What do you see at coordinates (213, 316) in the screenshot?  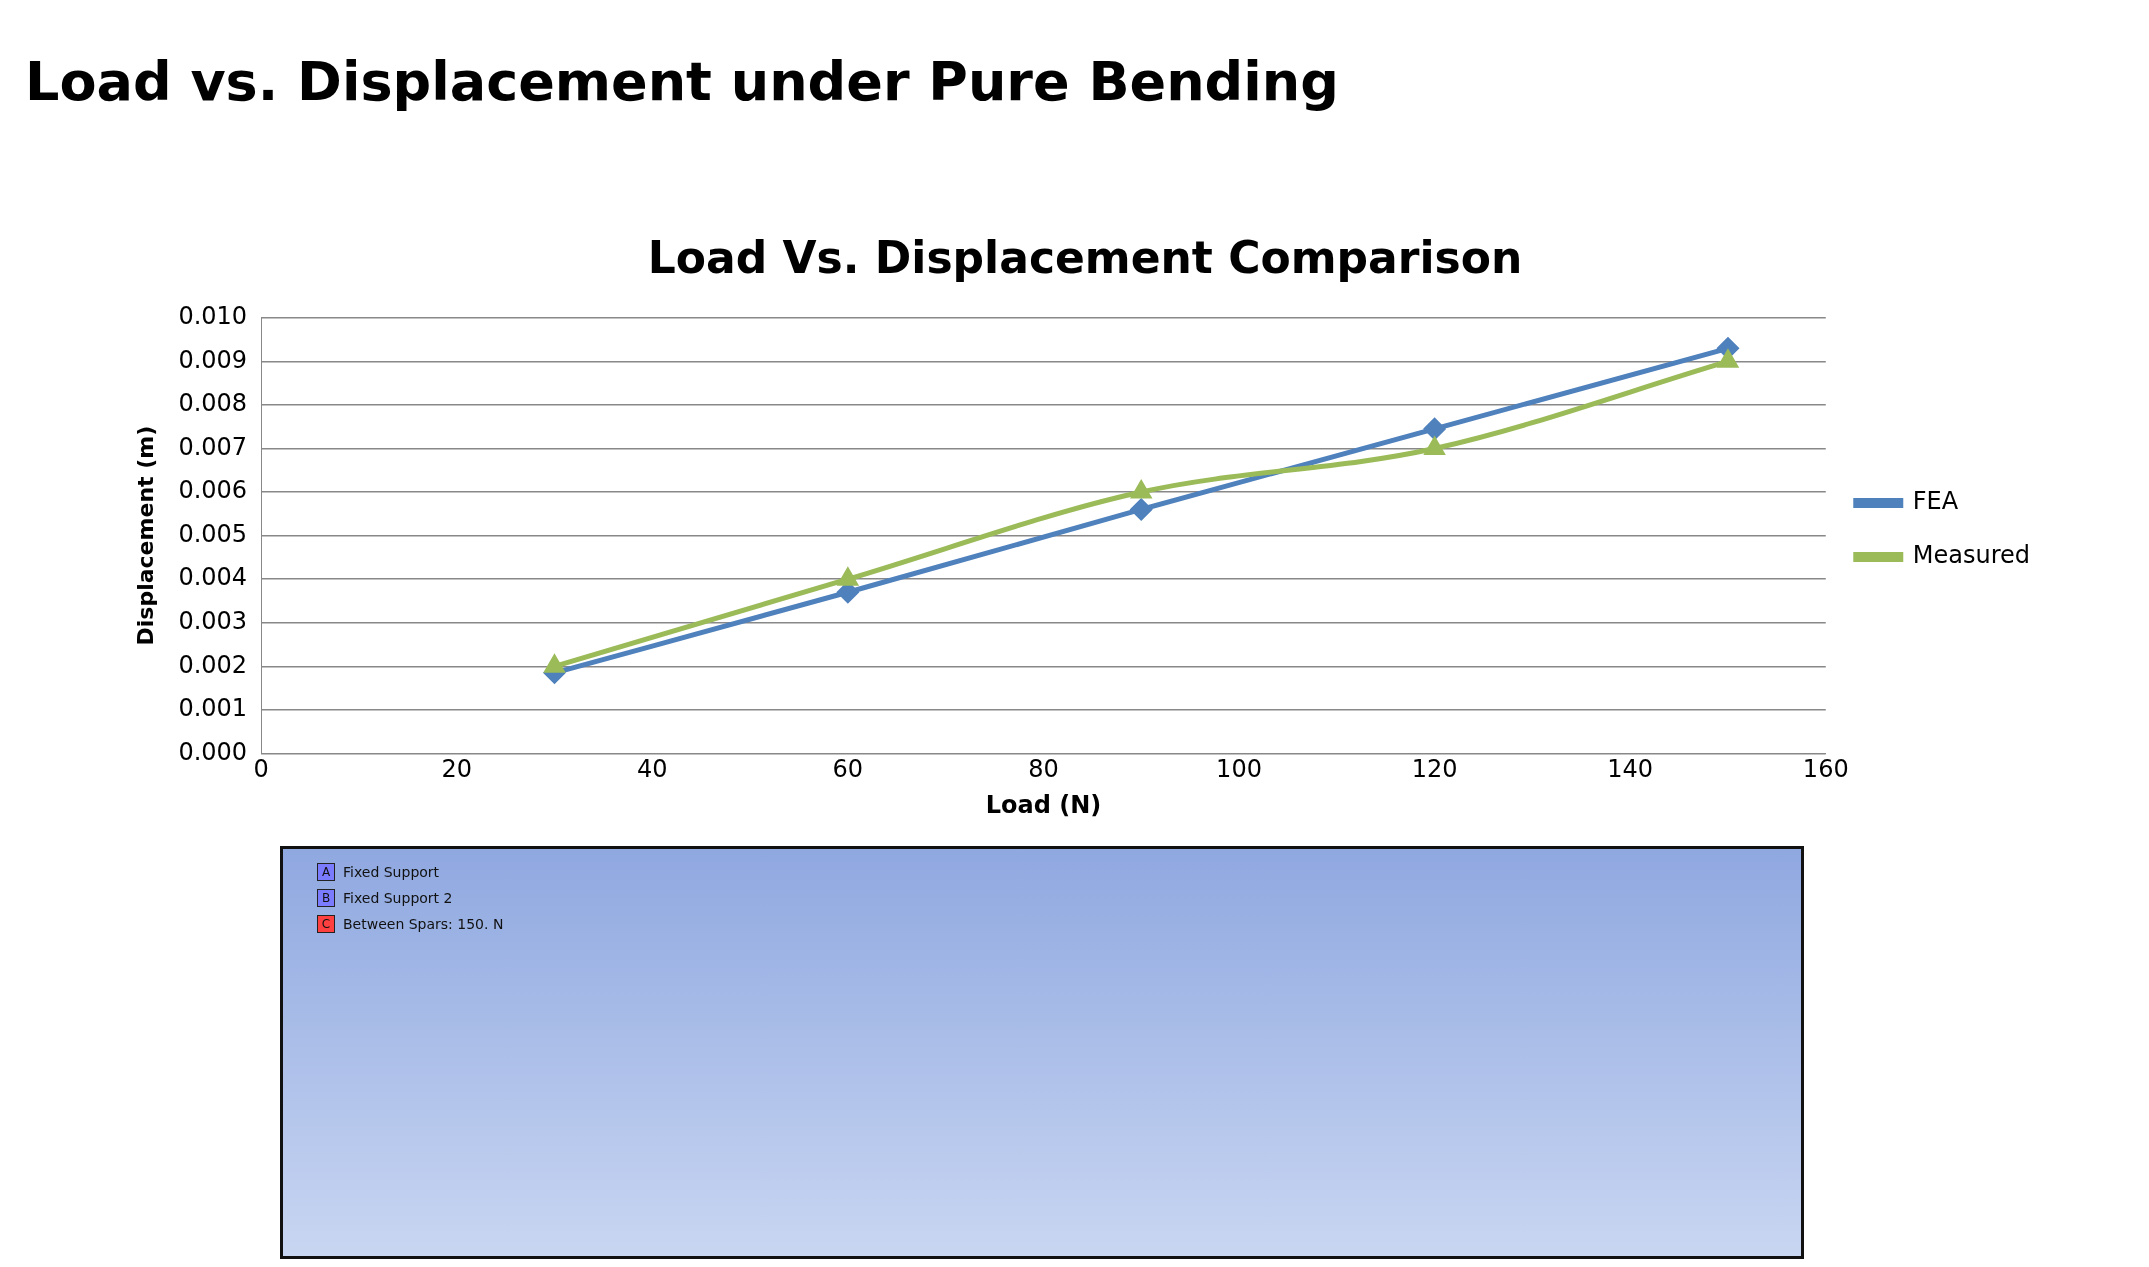 I see `y-tick-label: 0.010` at bounding box center [213, 316].